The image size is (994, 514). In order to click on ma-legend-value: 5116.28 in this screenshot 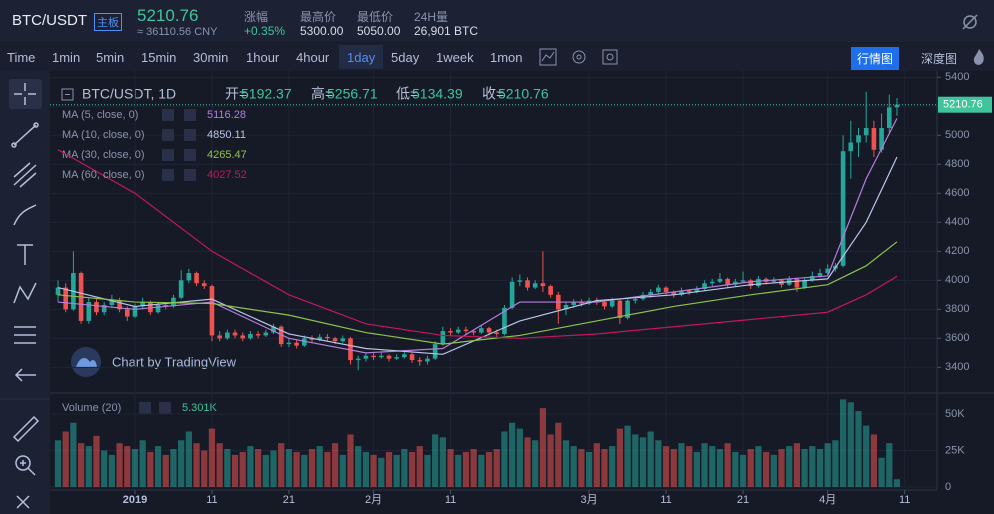, I will do `click(226, 115)`.